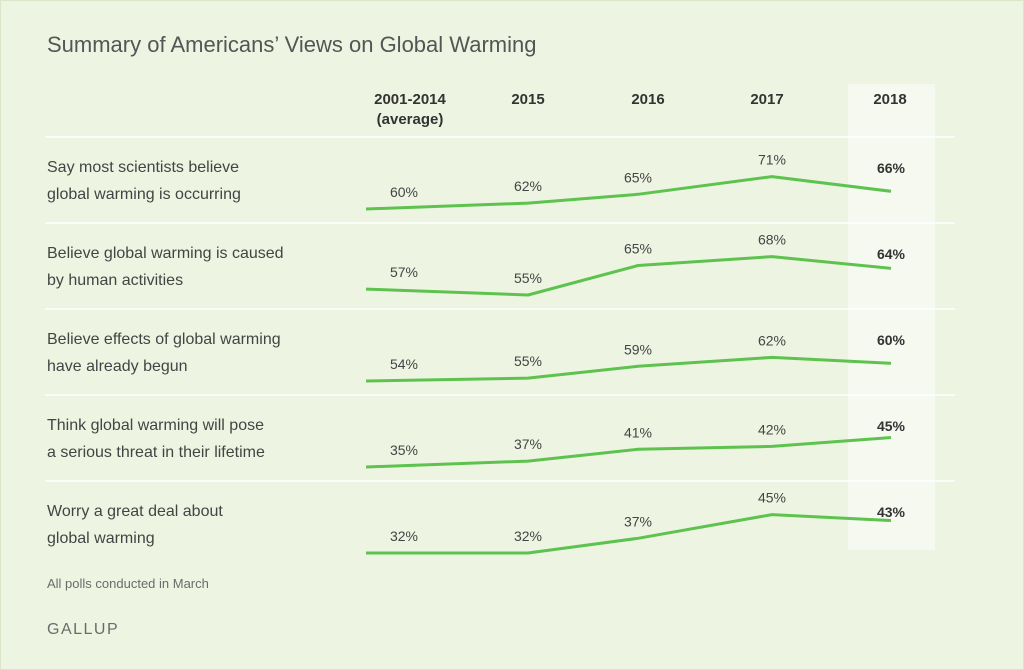  I want to click on column-header: 2015, so click(527, 99).